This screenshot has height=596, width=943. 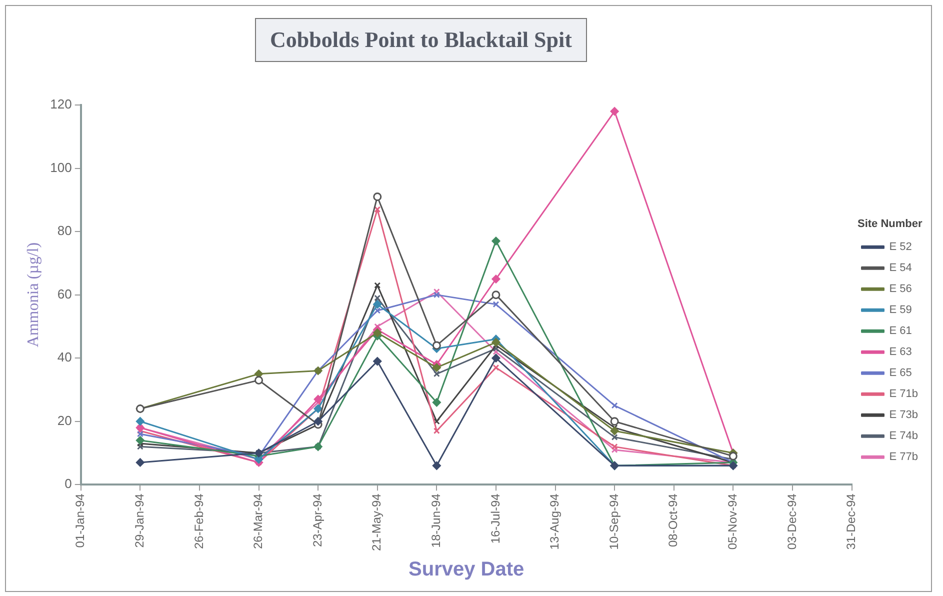 I want to click on y-axis-title: Ammonia (µg/l), so click(x=33, y=295).